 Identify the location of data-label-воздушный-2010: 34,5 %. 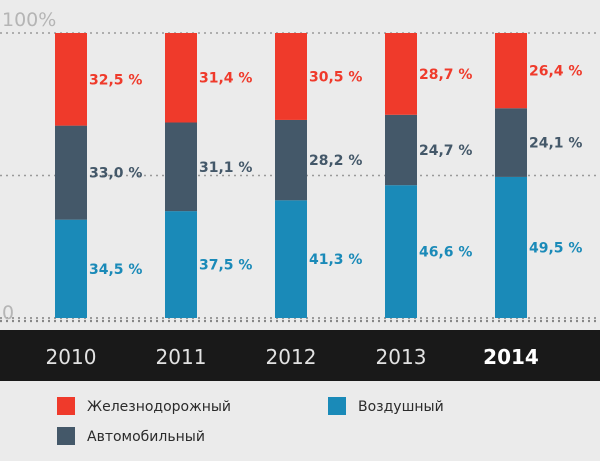
(115, 270).